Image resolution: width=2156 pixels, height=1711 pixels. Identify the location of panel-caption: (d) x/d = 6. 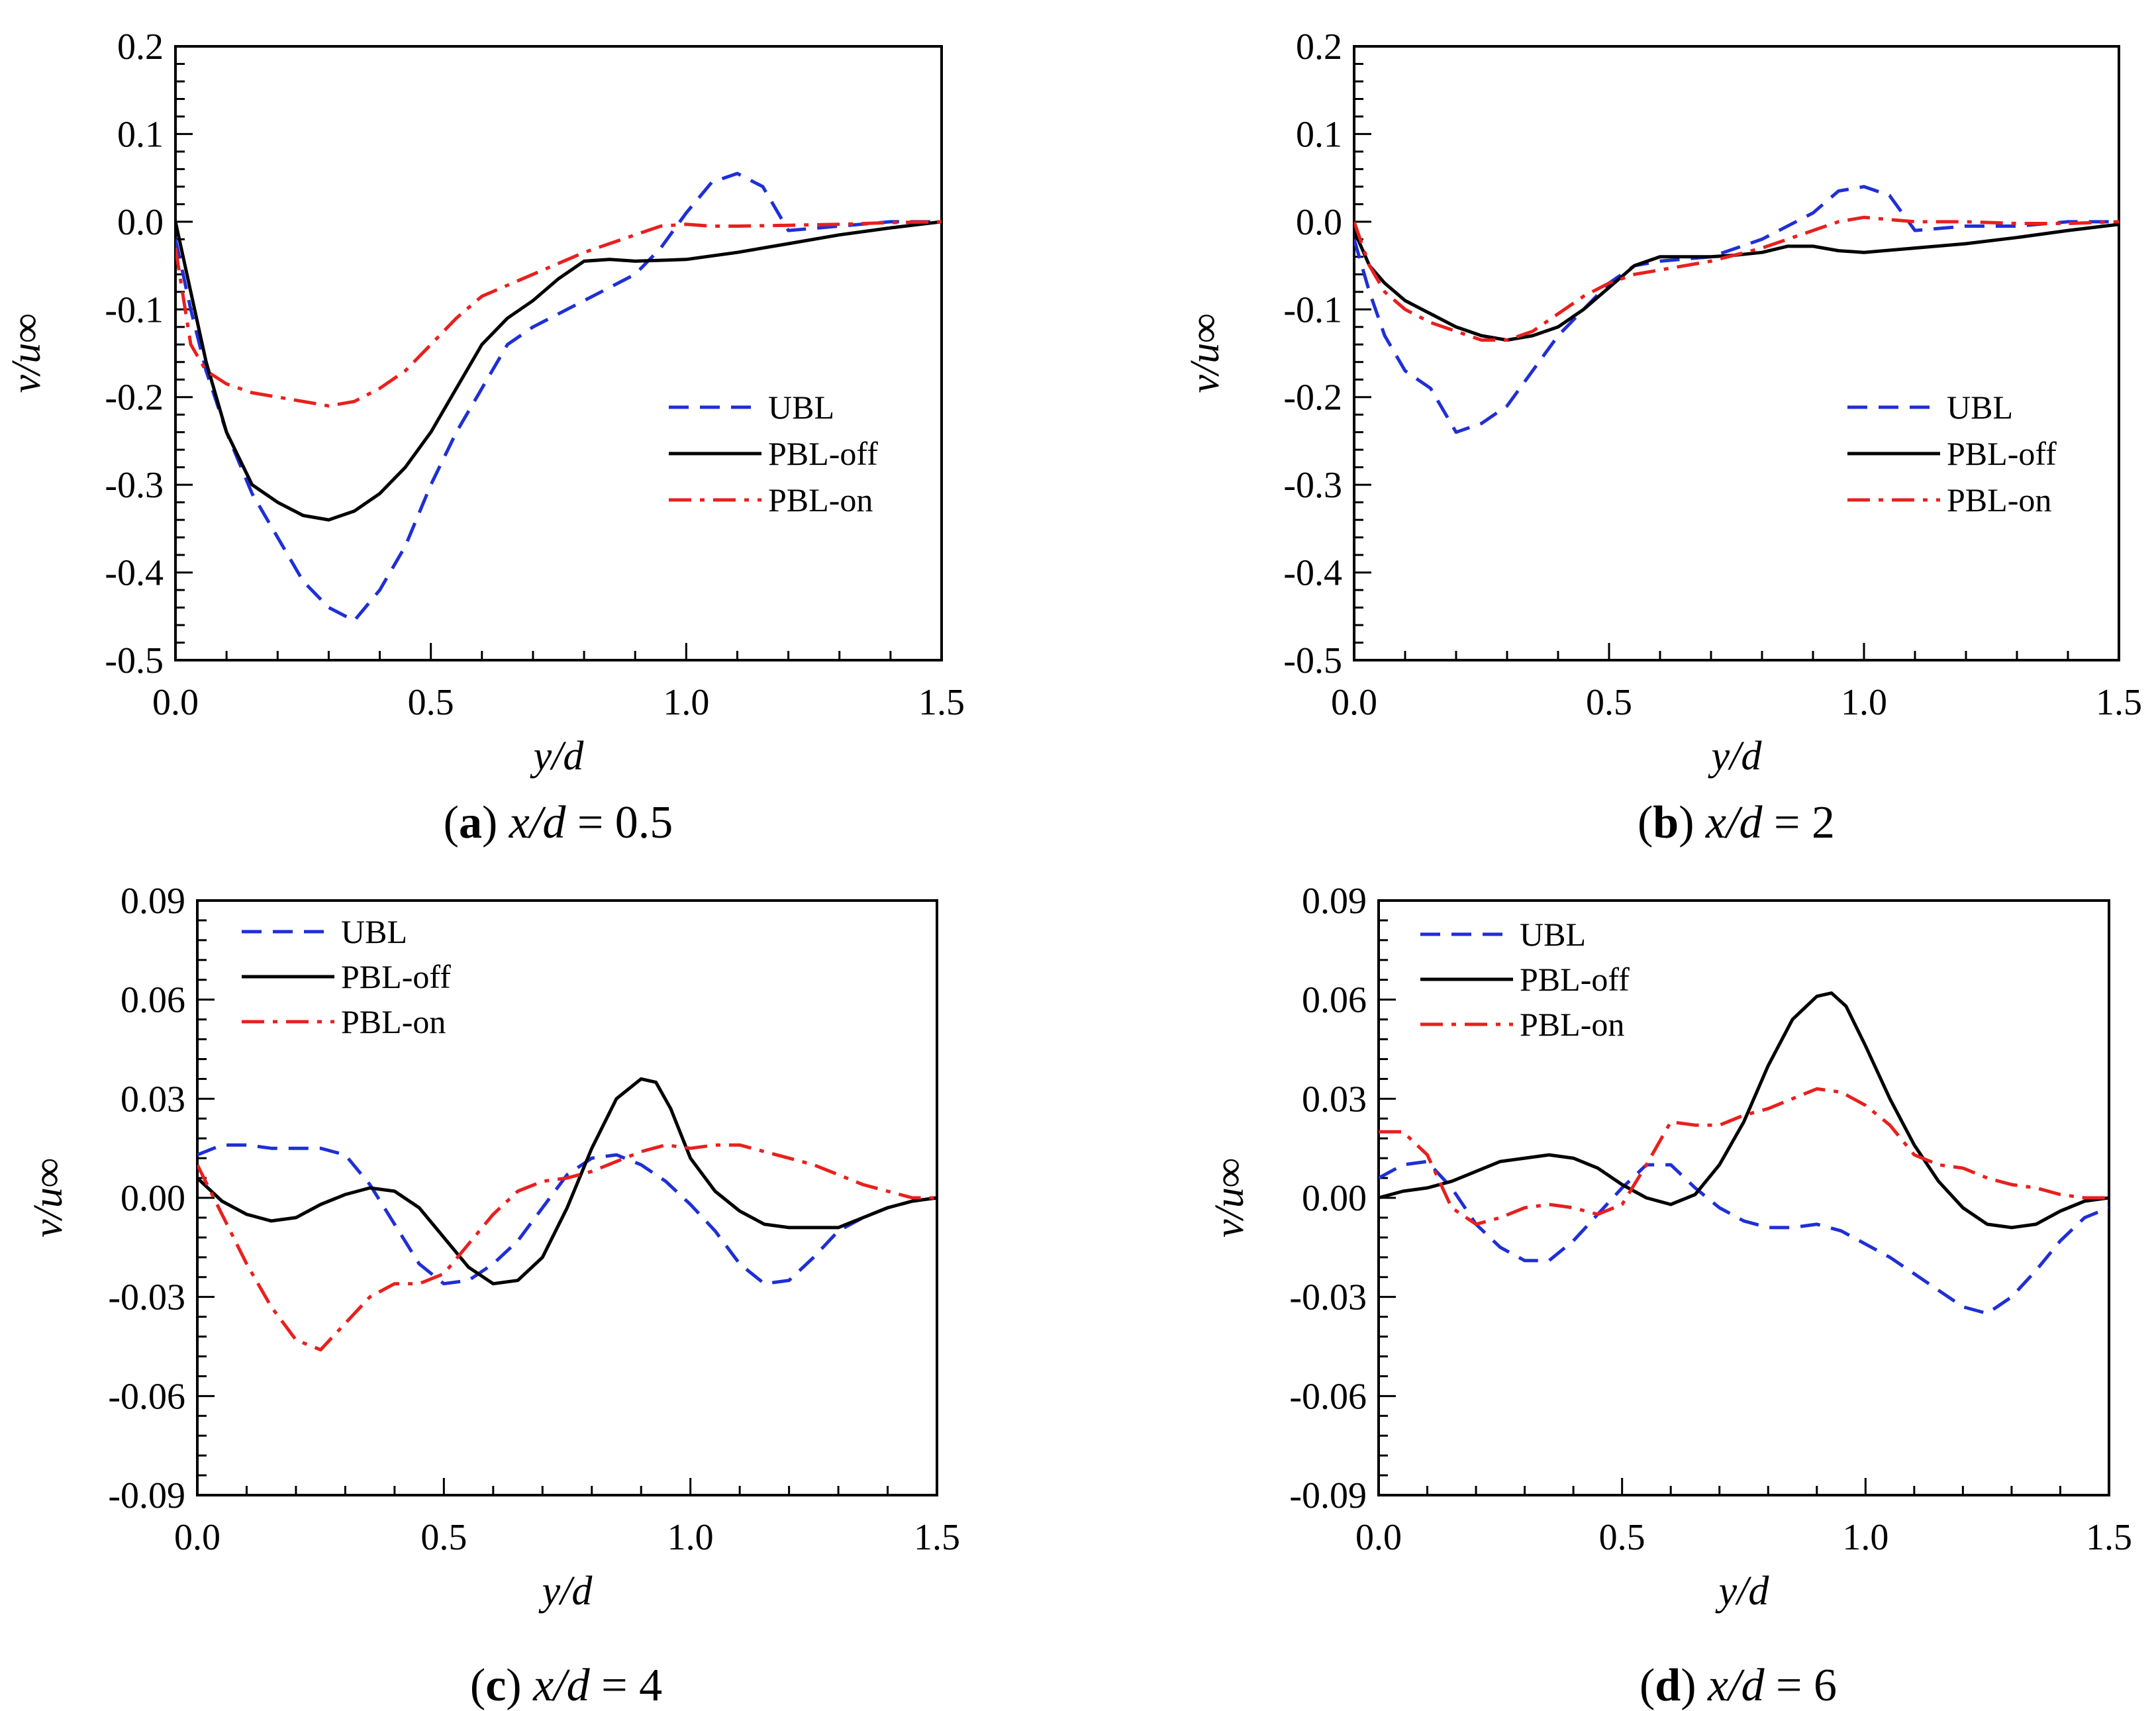
(1738, 1685).